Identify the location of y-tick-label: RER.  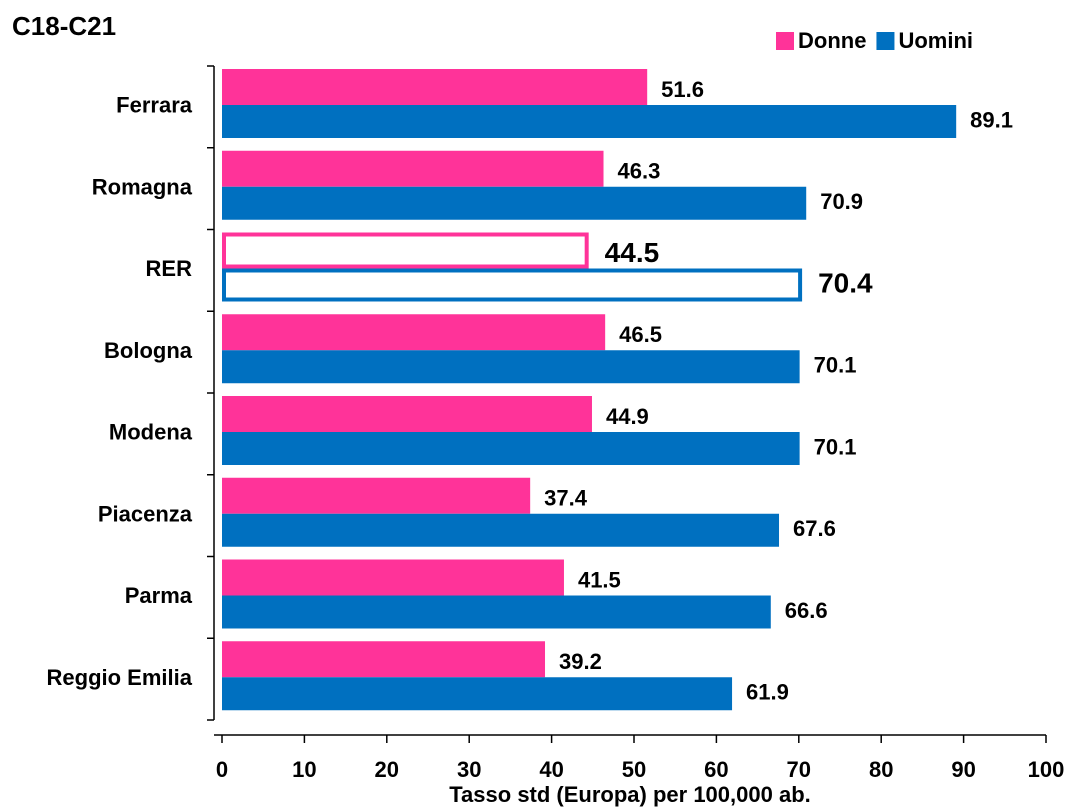
(169, 268).